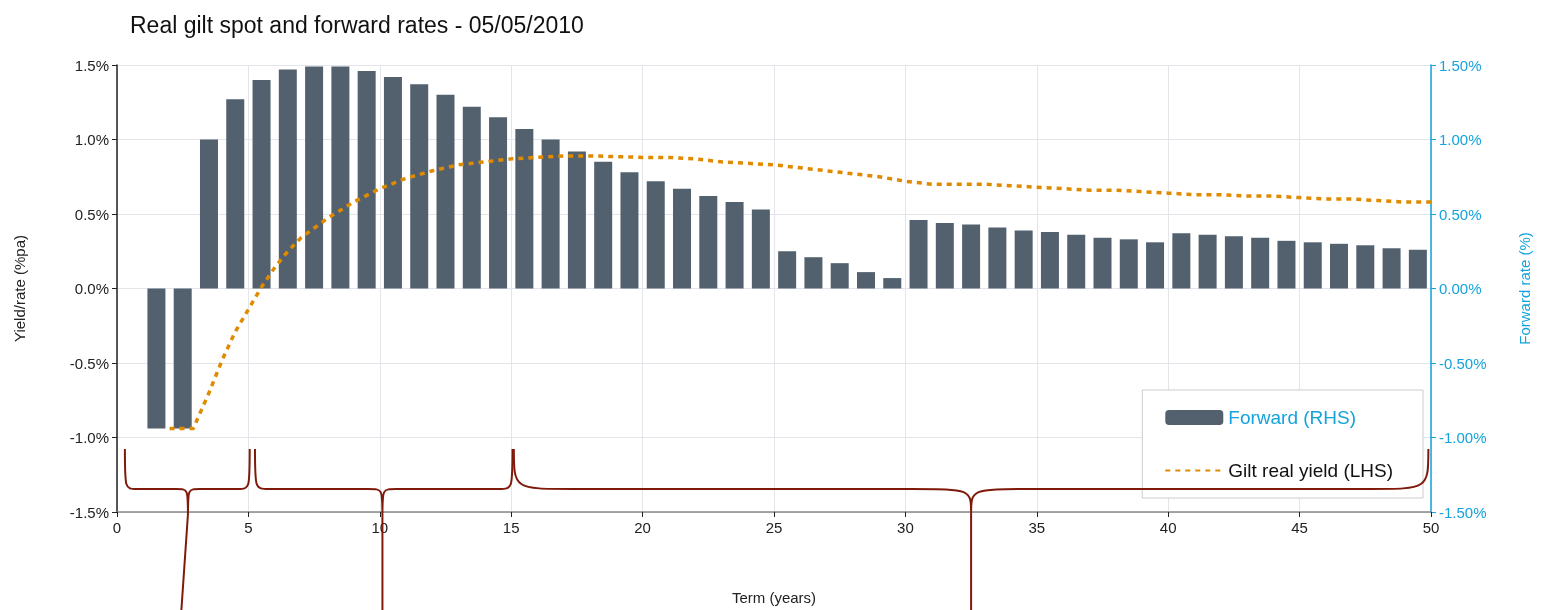 This screenshot has width=1547, height=610. I want to click on y2-tick-label: 0.50%, so click(1460, 214).